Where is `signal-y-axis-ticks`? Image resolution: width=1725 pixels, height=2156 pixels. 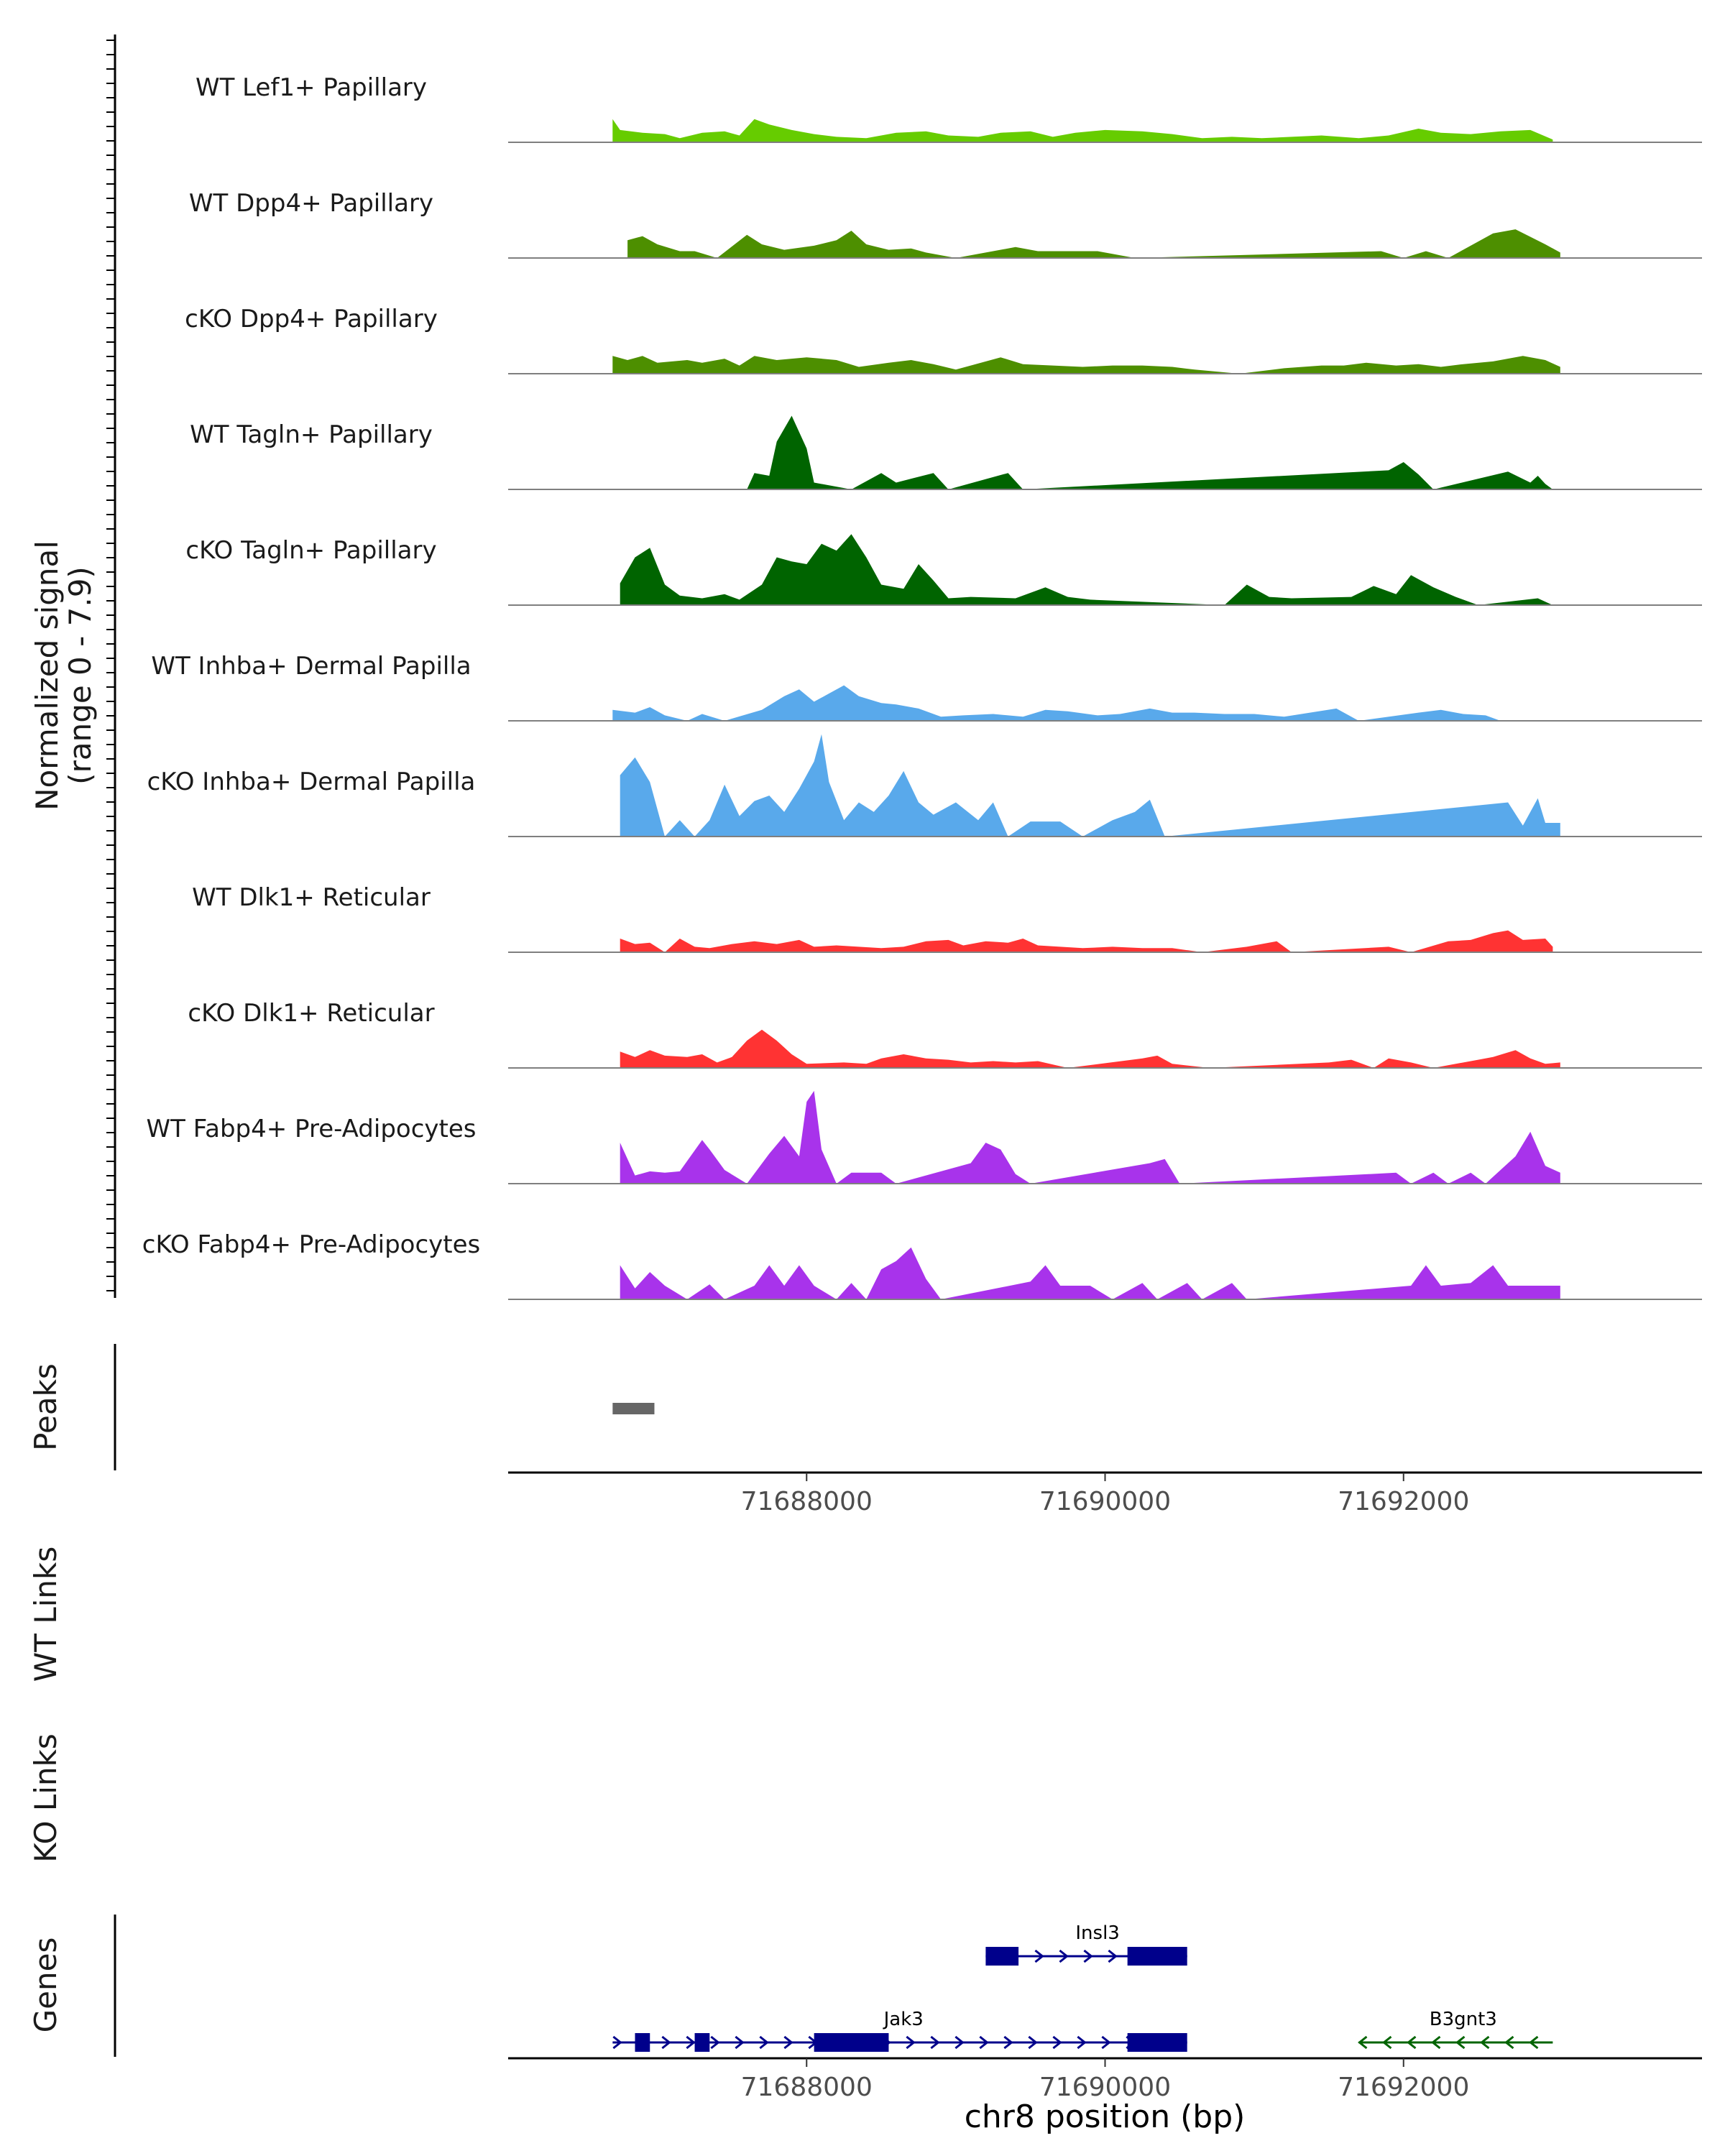
signal-y-axis-ticks is located at coordinates (110, 665).